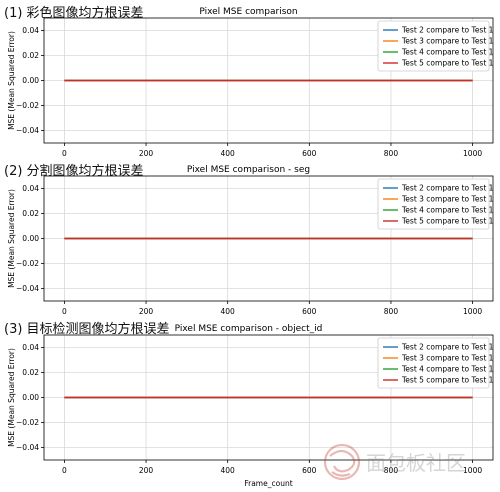  What do you see at coordinates (342, 462) in the screenshot?
I see `swirl-logo-icon` at bounding box center [342, 462].